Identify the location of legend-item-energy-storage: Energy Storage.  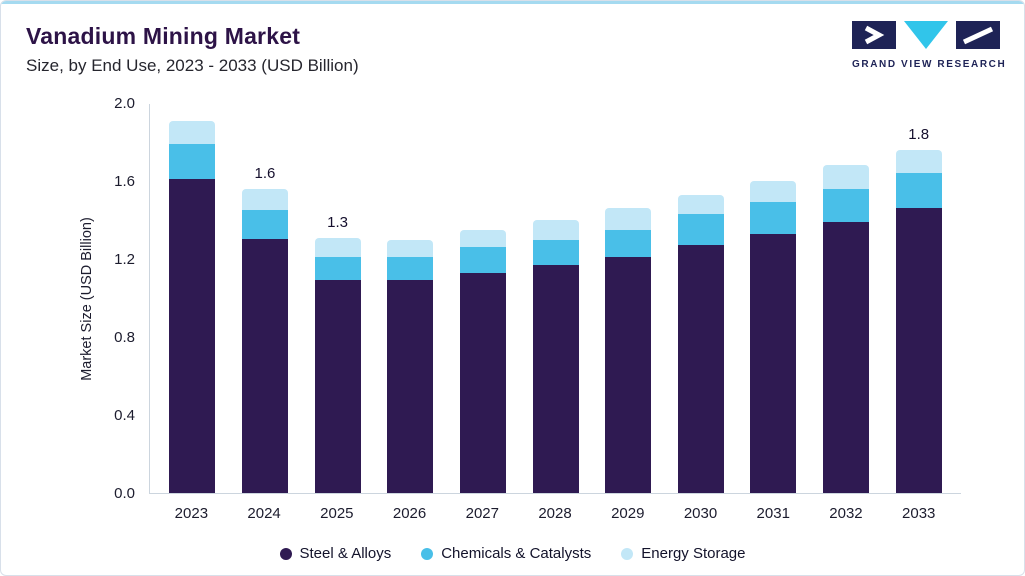
(683, 553).